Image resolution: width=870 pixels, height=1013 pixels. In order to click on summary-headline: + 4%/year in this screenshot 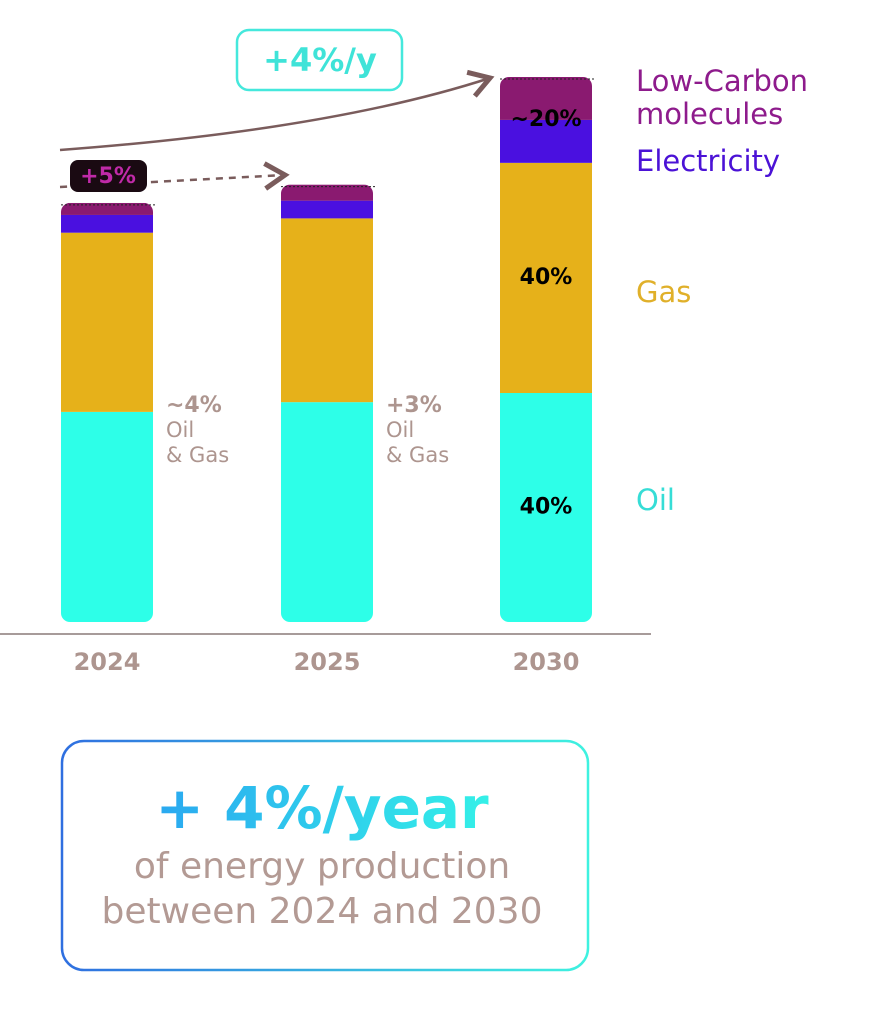, I will do `click(322, 808)`.